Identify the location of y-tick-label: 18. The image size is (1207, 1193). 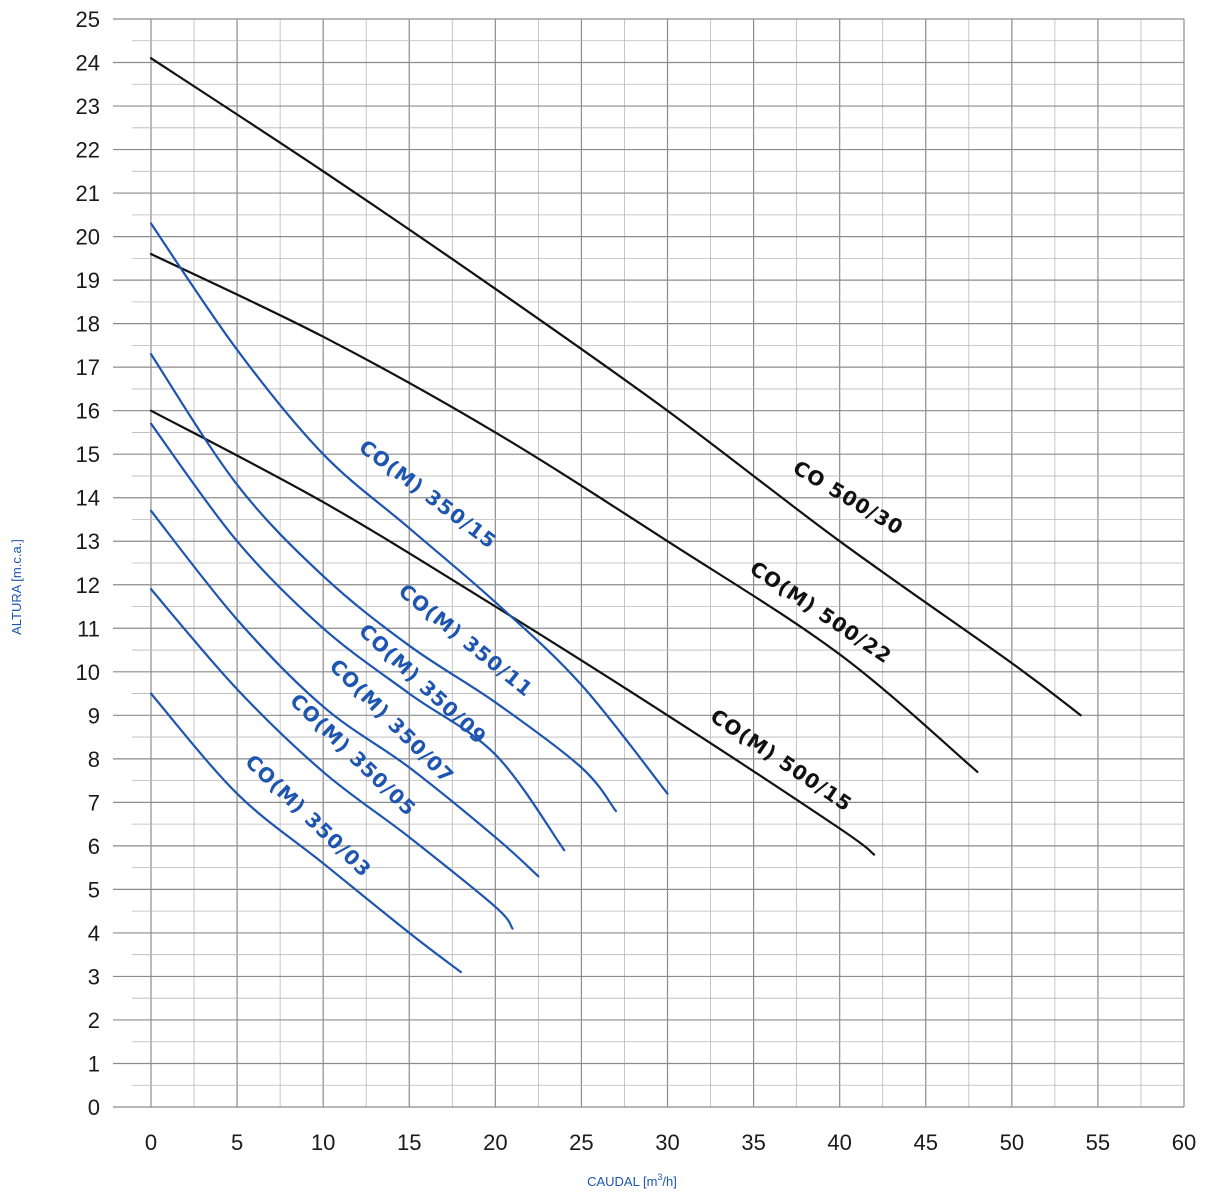
(88, 324).